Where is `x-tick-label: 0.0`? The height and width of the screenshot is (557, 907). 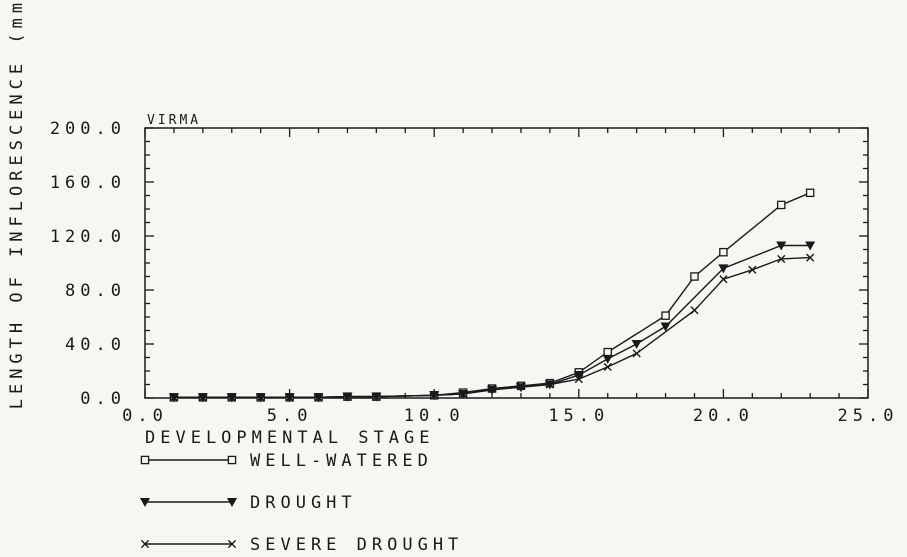
x-tick-label: 0.0 is located at coordinates (145, 416).